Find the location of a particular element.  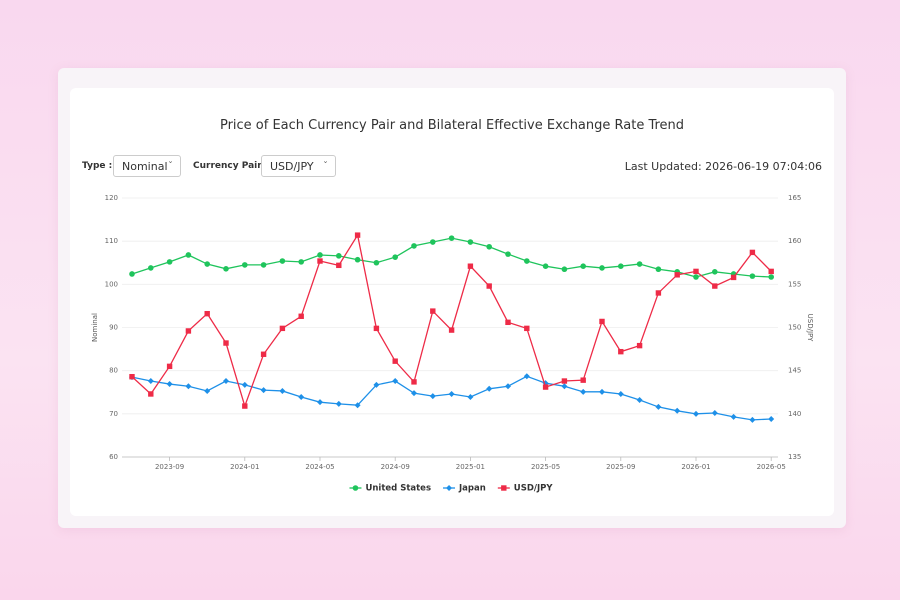

legend-label: Japan is located at coordinates (472, 489).